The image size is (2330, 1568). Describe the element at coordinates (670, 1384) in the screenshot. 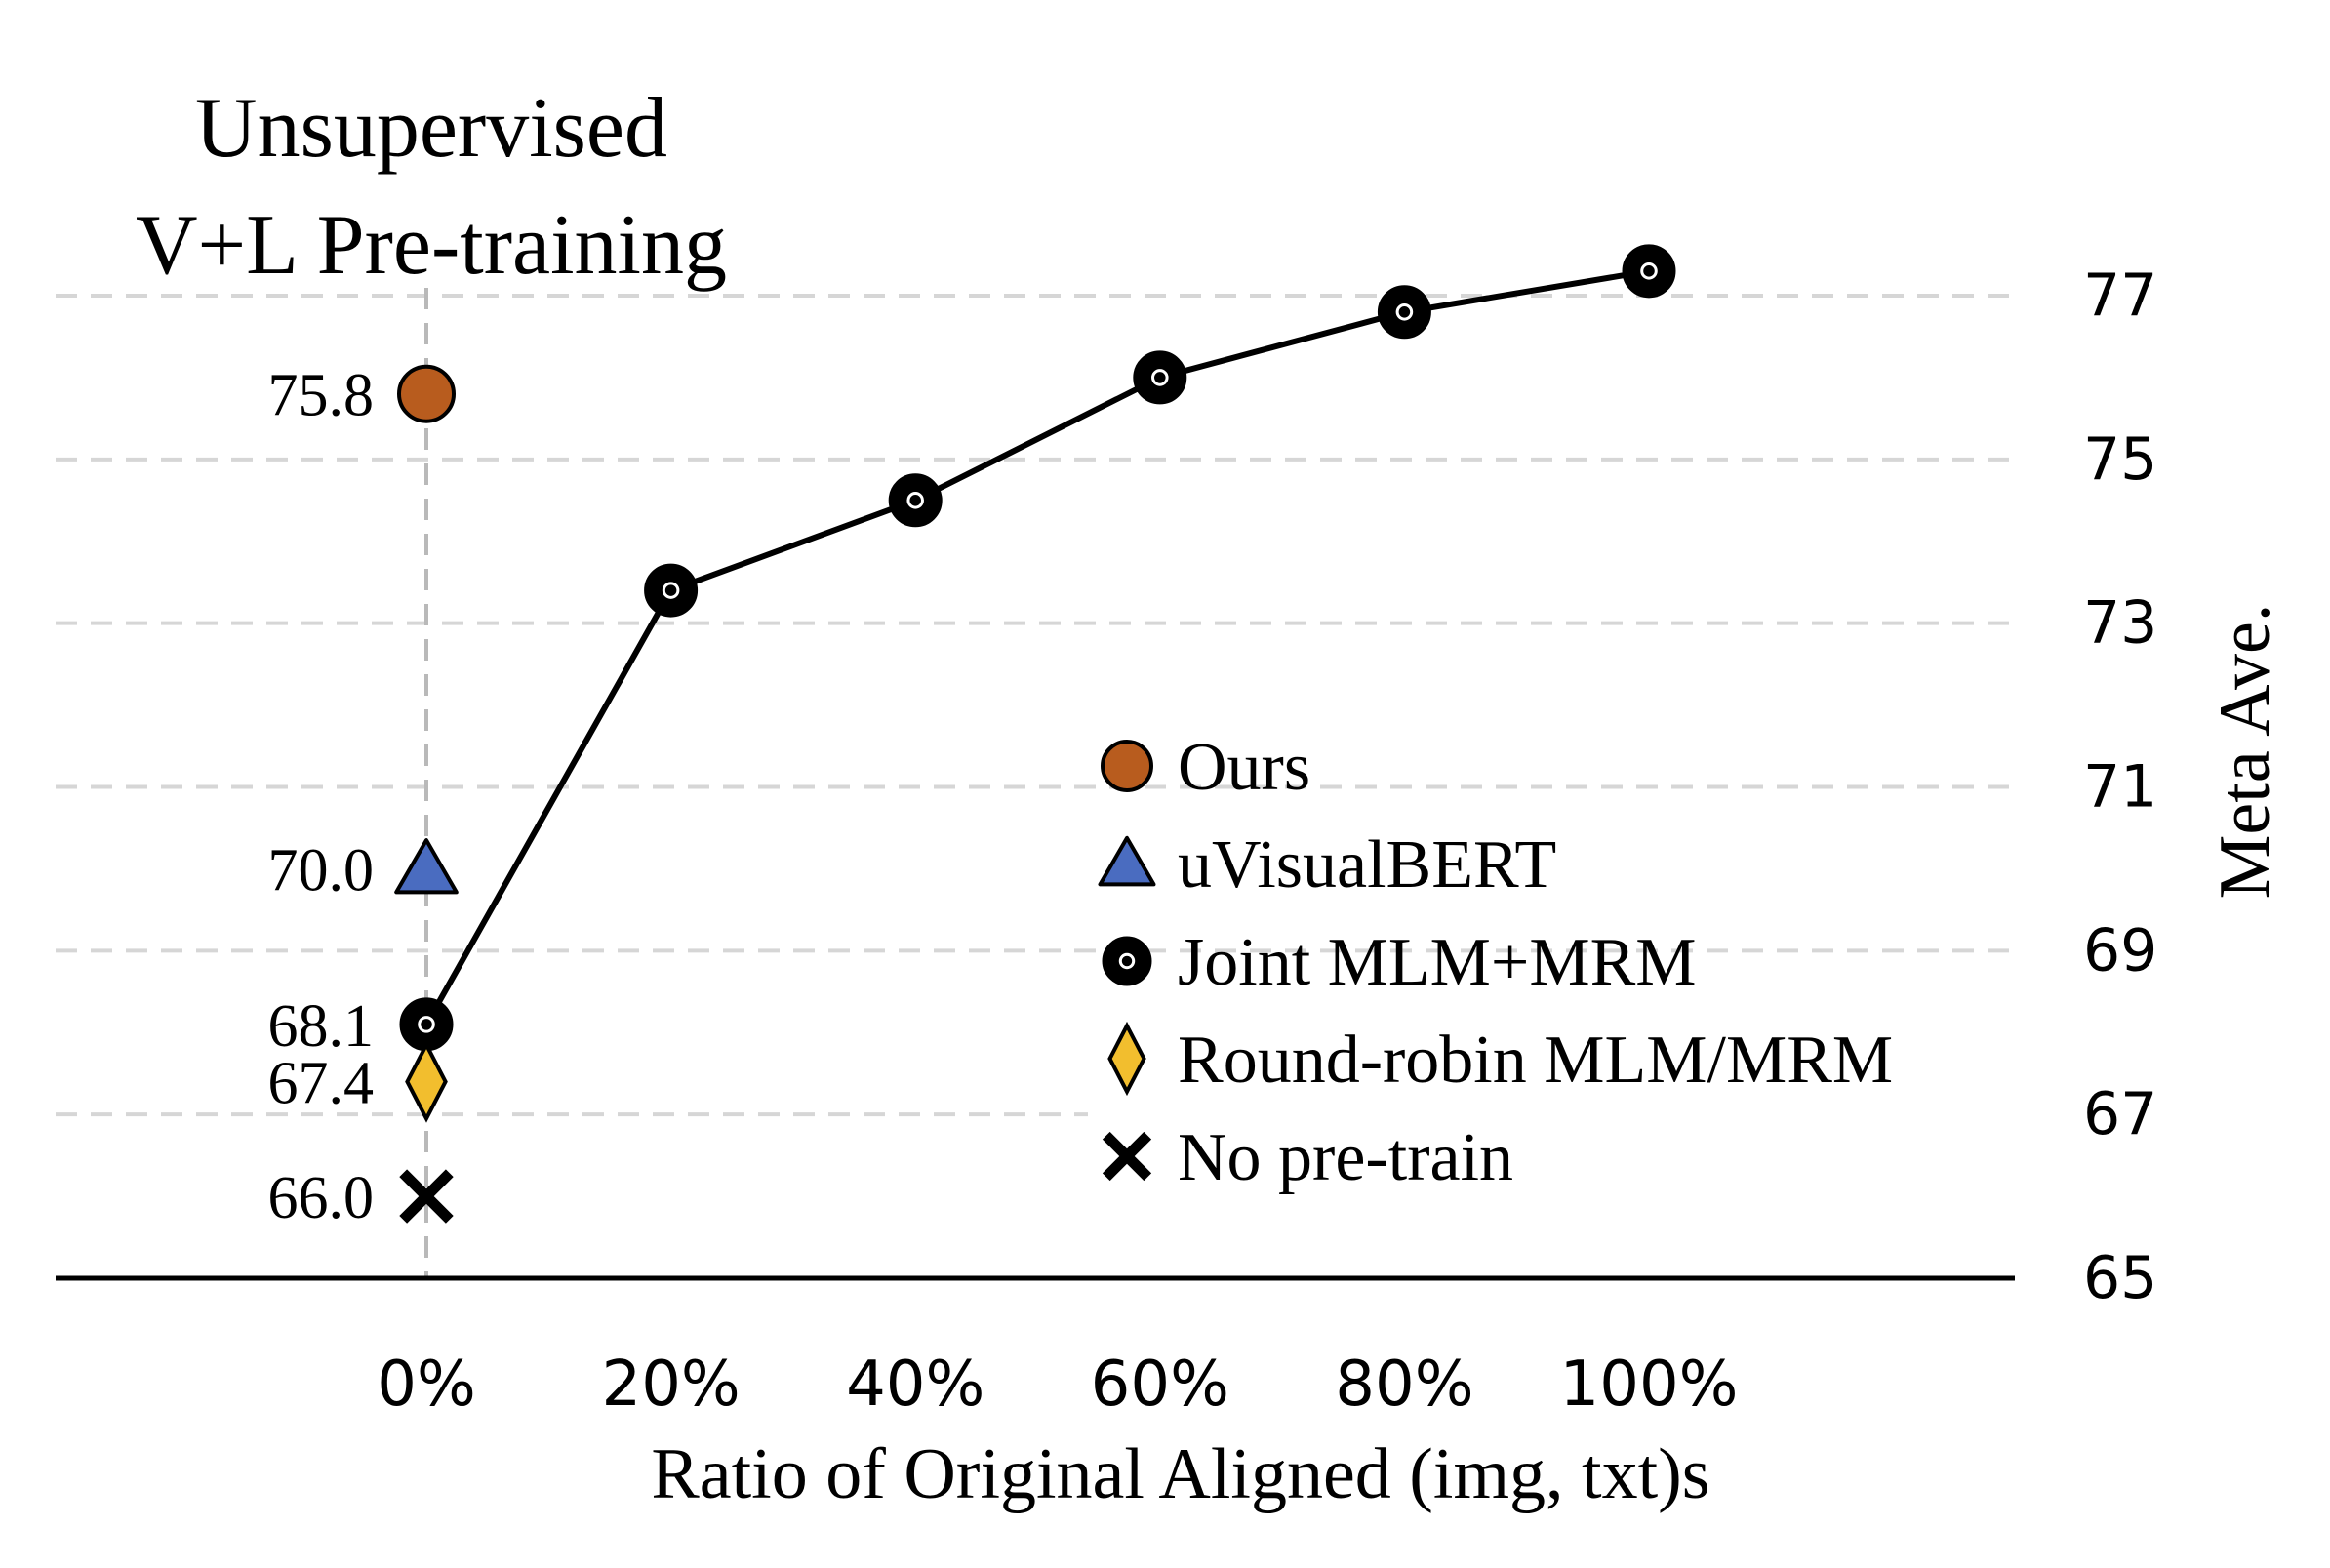

I see `x-tick-label: 20%` at that location.